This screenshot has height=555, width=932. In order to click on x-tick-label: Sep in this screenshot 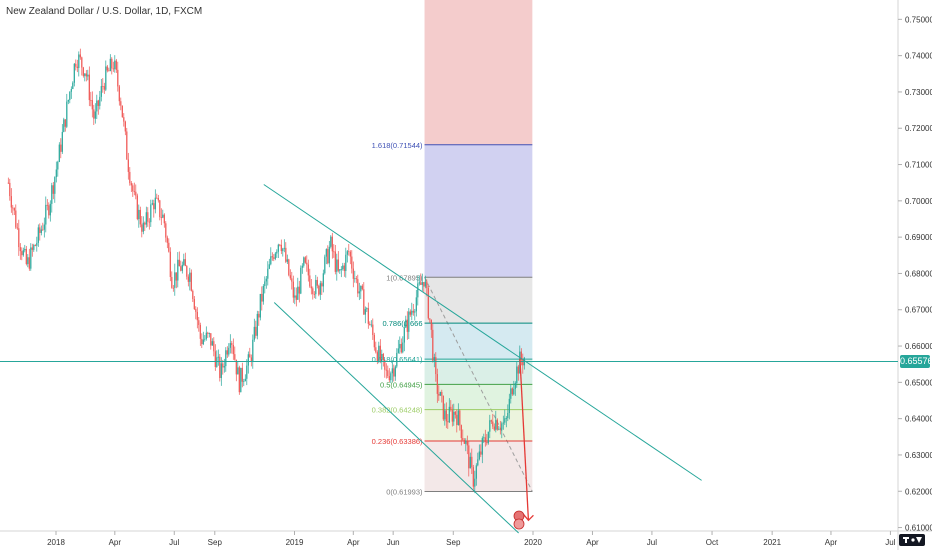, I will do `click(453, 542)`.